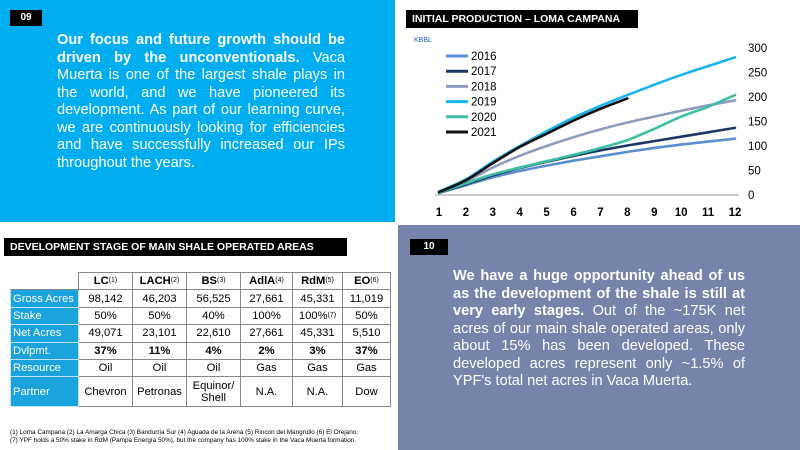  I want to click on x-tick-label: 11, so click(708, 213).